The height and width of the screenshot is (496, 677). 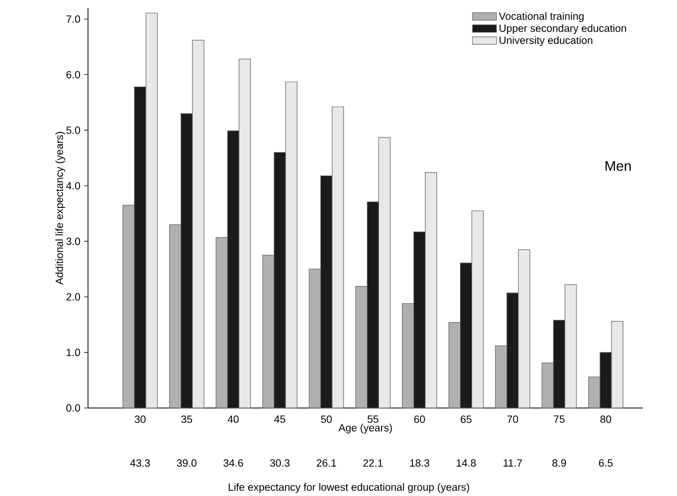 I want to click on annotation: Men, so click(x=618, y=166).